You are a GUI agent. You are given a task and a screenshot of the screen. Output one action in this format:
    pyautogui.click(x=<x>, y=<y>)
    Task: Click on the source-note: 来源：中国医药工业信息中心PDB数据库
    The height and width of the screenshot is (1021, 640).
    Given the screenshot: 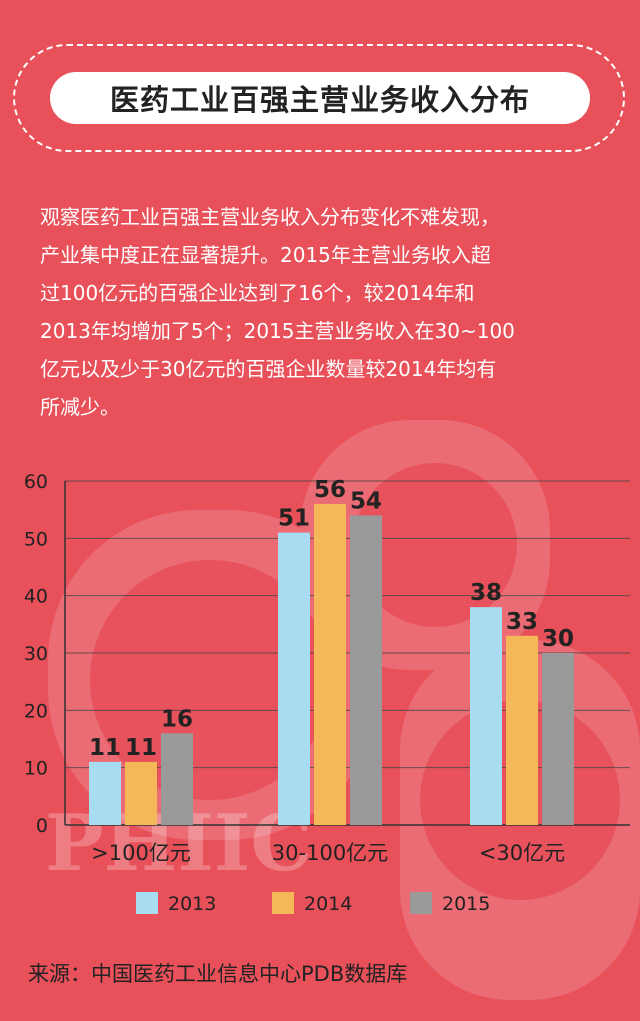 What is the action you would take?
    pyautogui.click(x=218, y=974)
    